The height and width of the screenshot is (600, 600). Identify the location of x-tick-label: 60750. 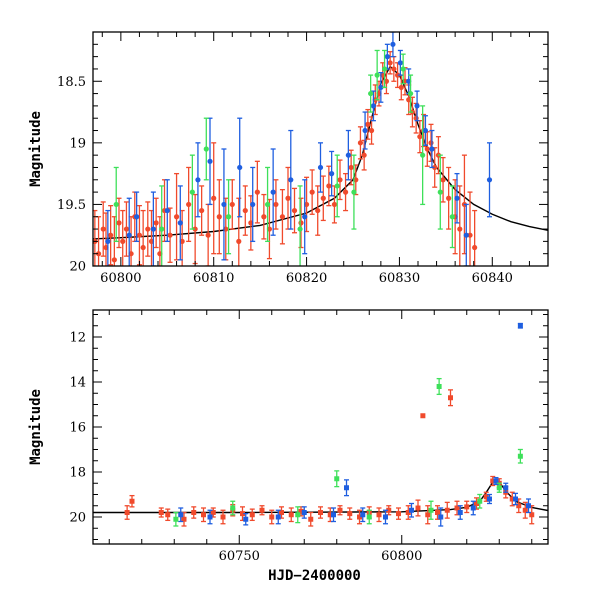
(239, 556).